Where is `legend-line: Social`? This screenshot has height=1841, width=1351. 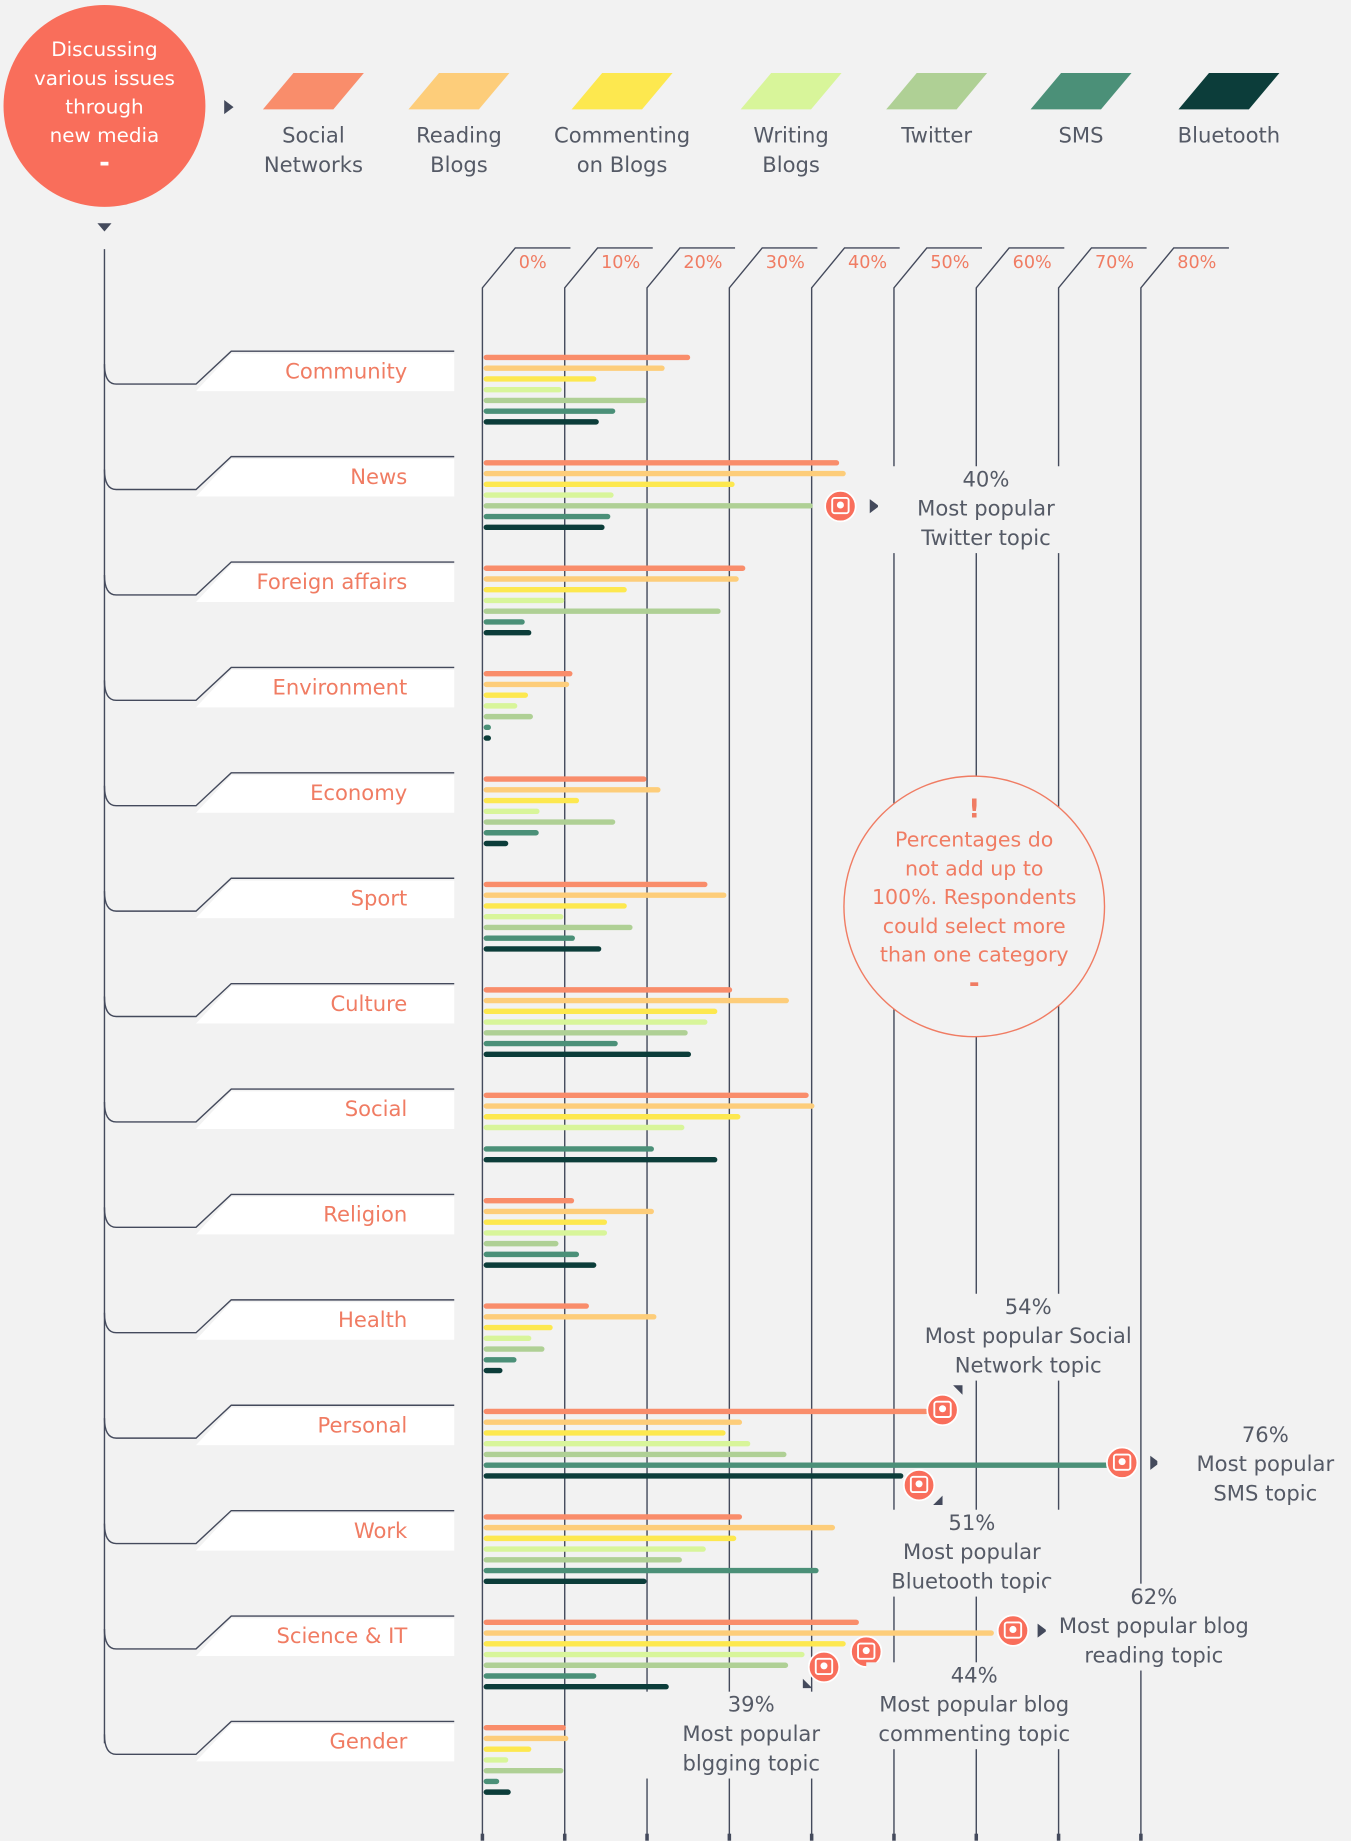 legend-line: Social is located at coordinates (313, 134).